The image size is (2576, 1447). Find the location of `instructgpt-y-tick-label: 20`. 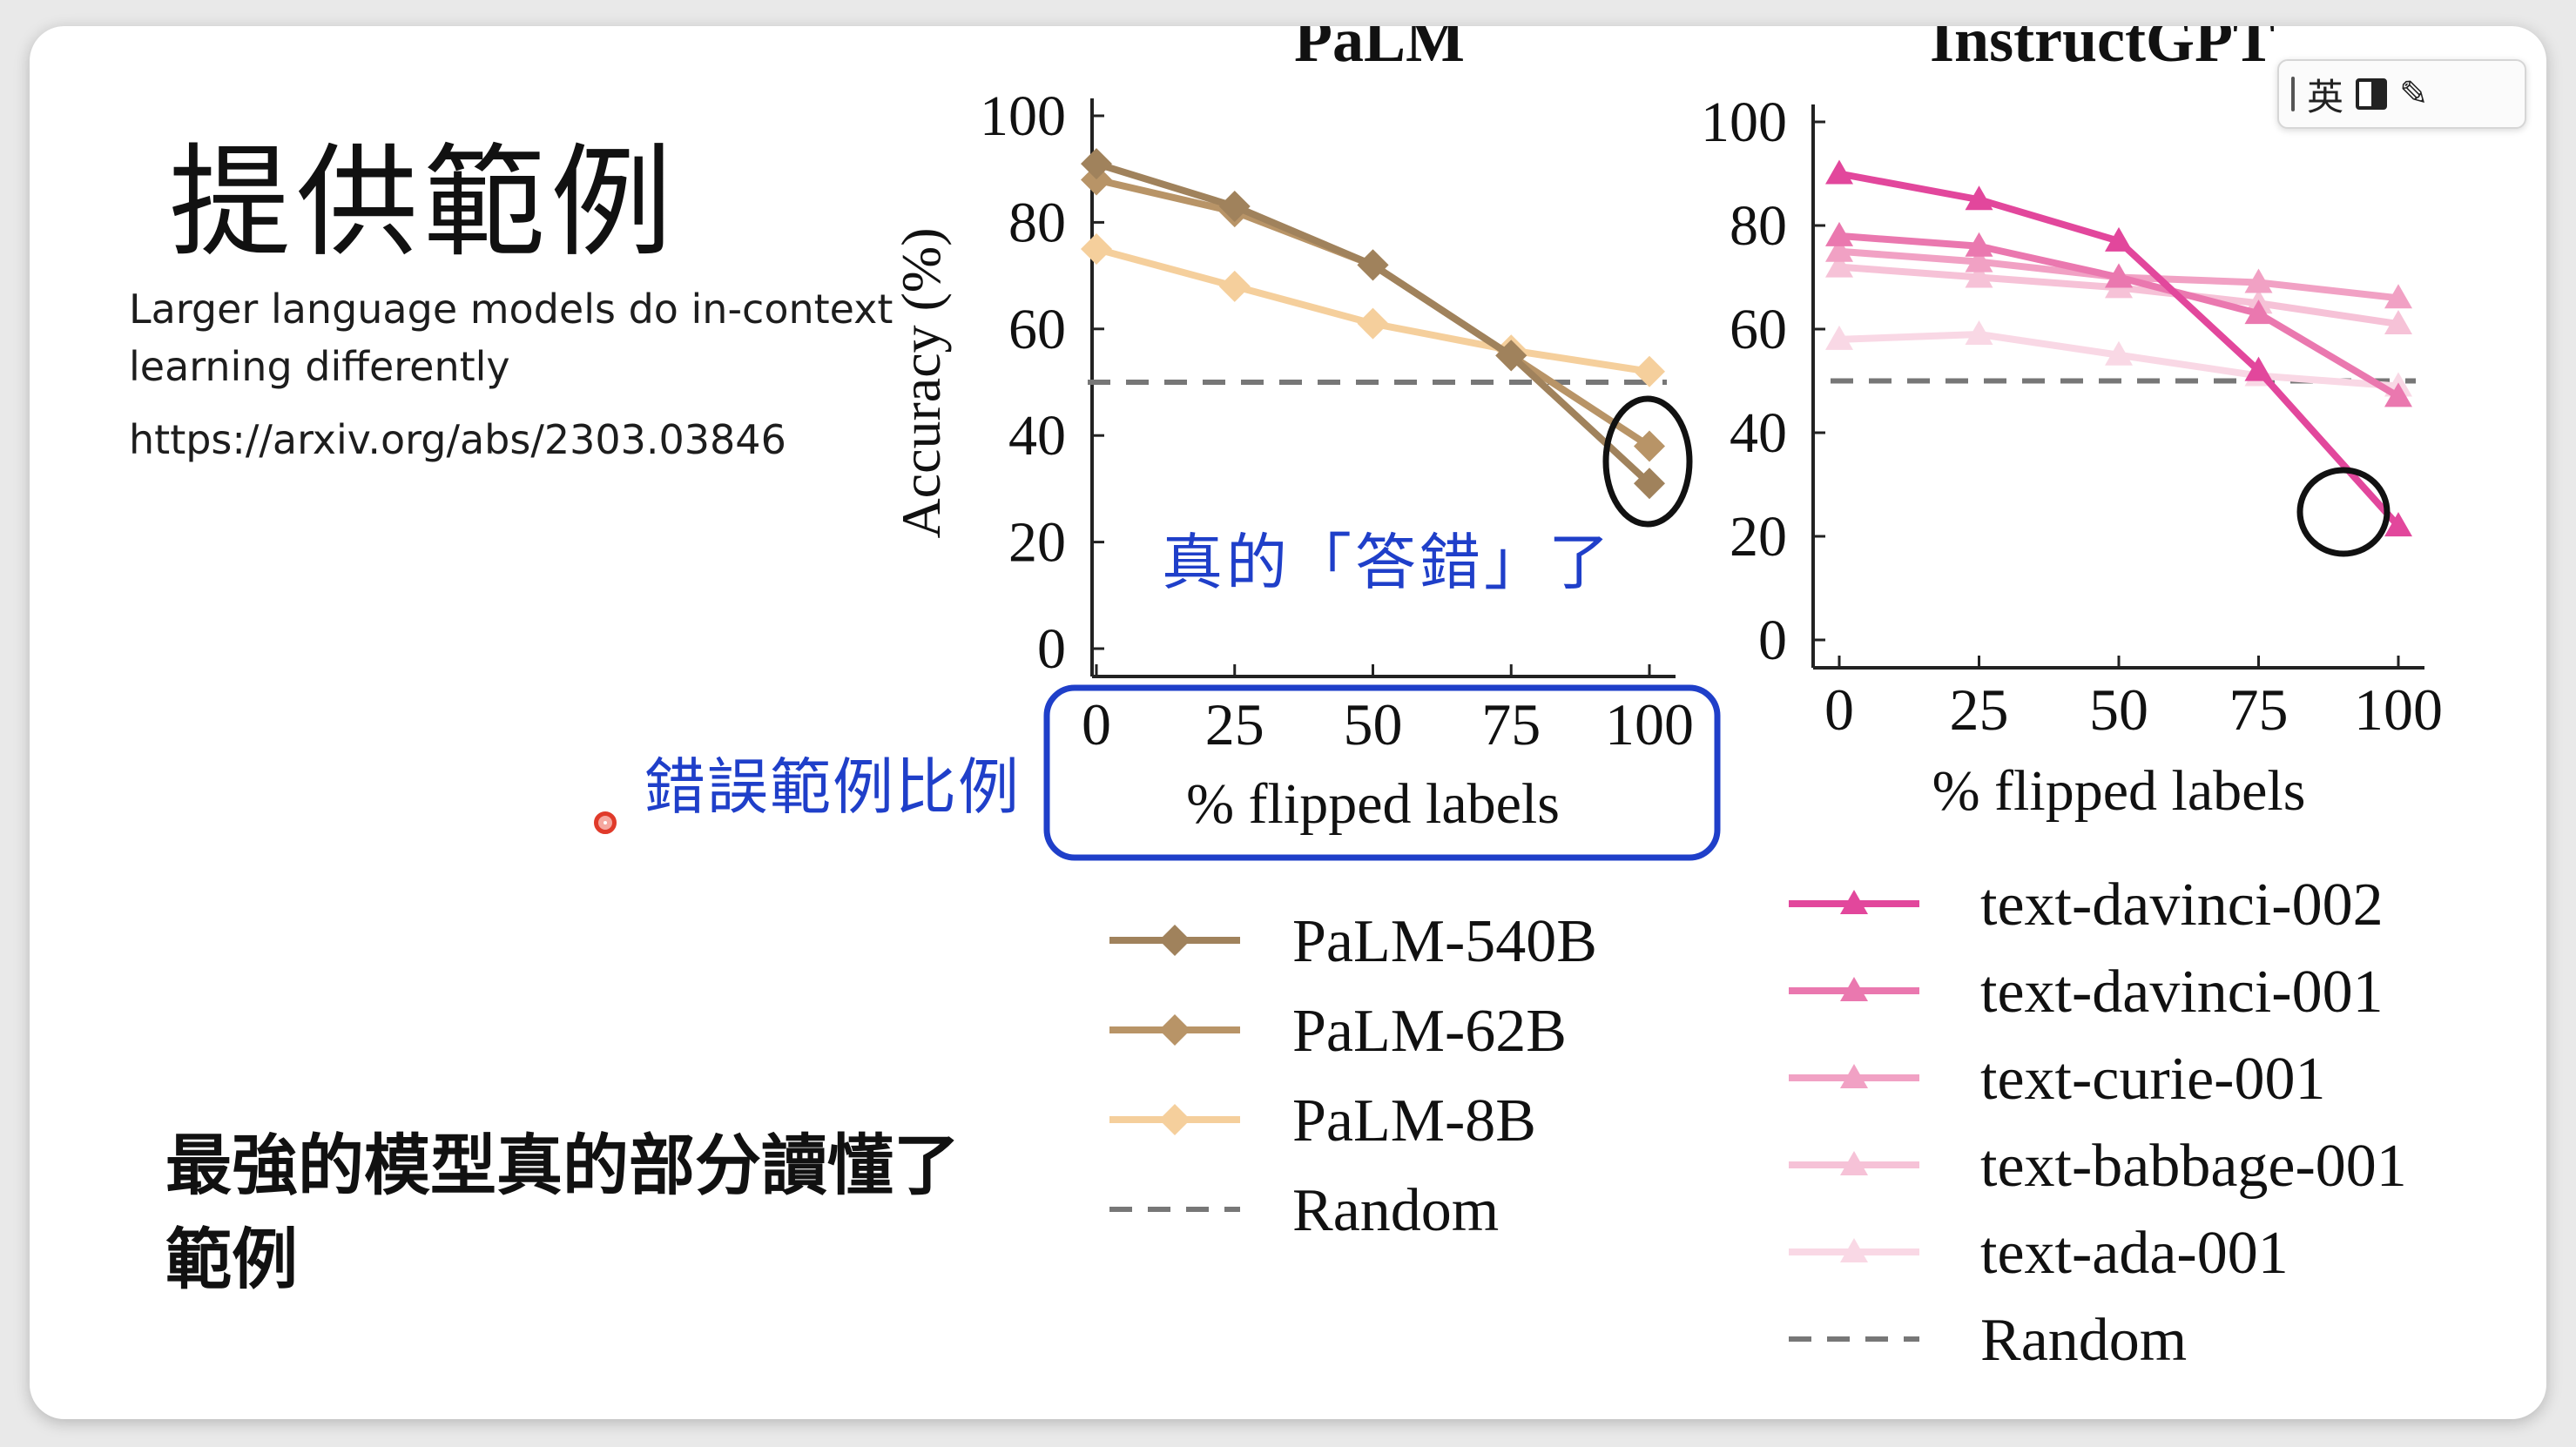

instructgpt-y-tick-label: 20 is located at coordinates (1758, 537).